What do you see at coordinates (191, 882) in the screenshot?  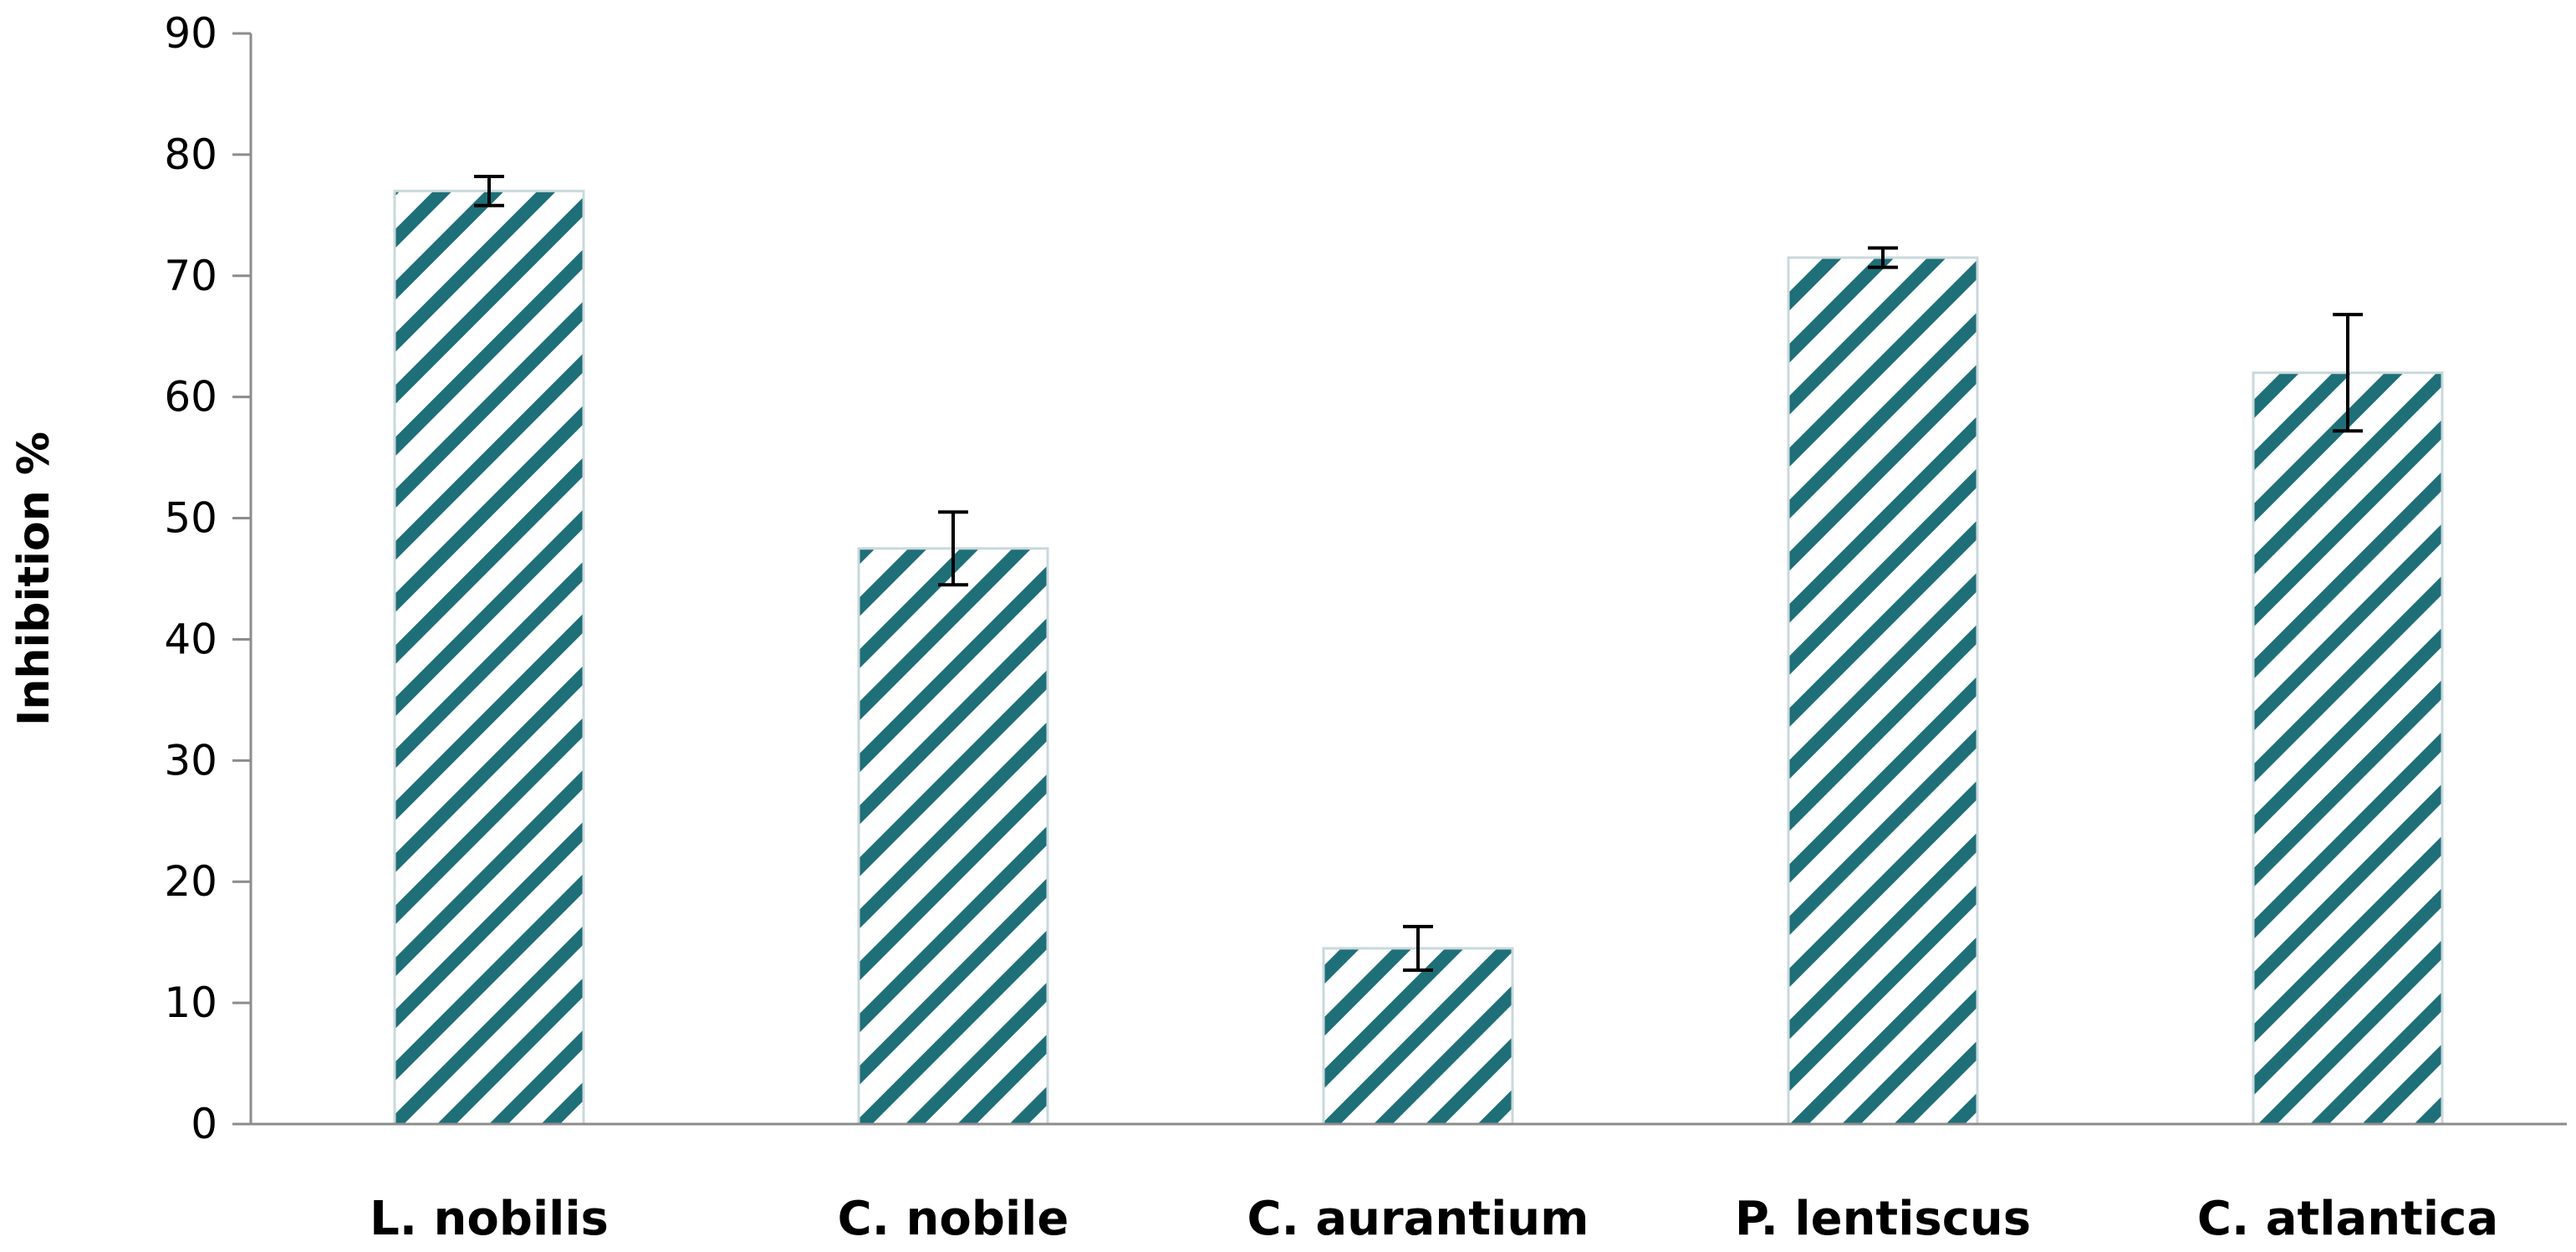 I see `y-tick-label: 20` at bounding box center [191, 882].